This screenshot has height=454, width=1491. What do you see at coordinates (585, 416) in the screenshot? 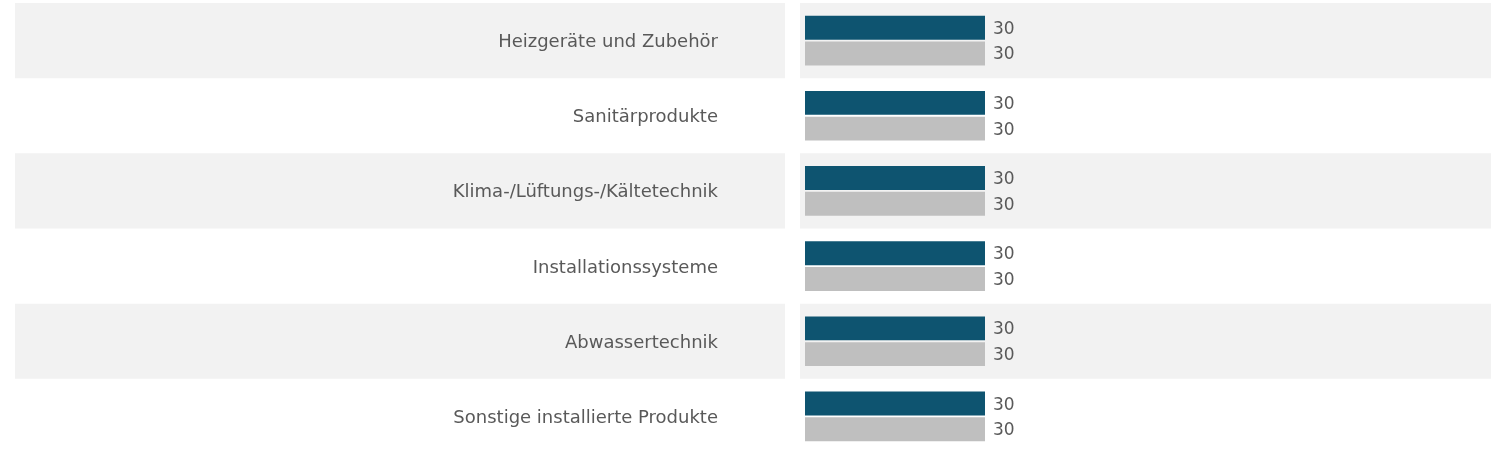
I see `y-tick-label: Sonstige installierte Produkte` at bounding box center [585, 416].